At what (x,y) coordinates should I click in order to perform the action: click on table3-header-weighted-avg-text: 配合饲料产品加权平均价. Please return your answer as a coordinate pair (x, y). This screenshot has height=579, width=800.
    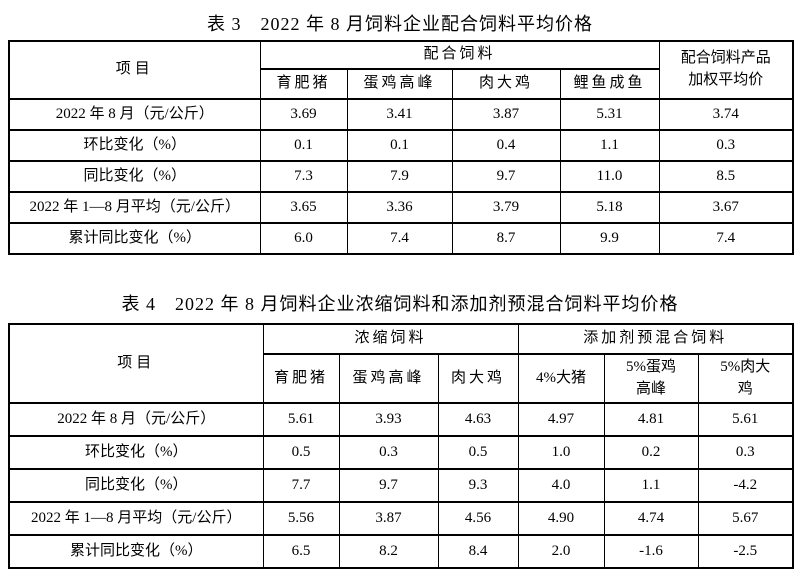
    Looking at the image, I should click on (725, 69).